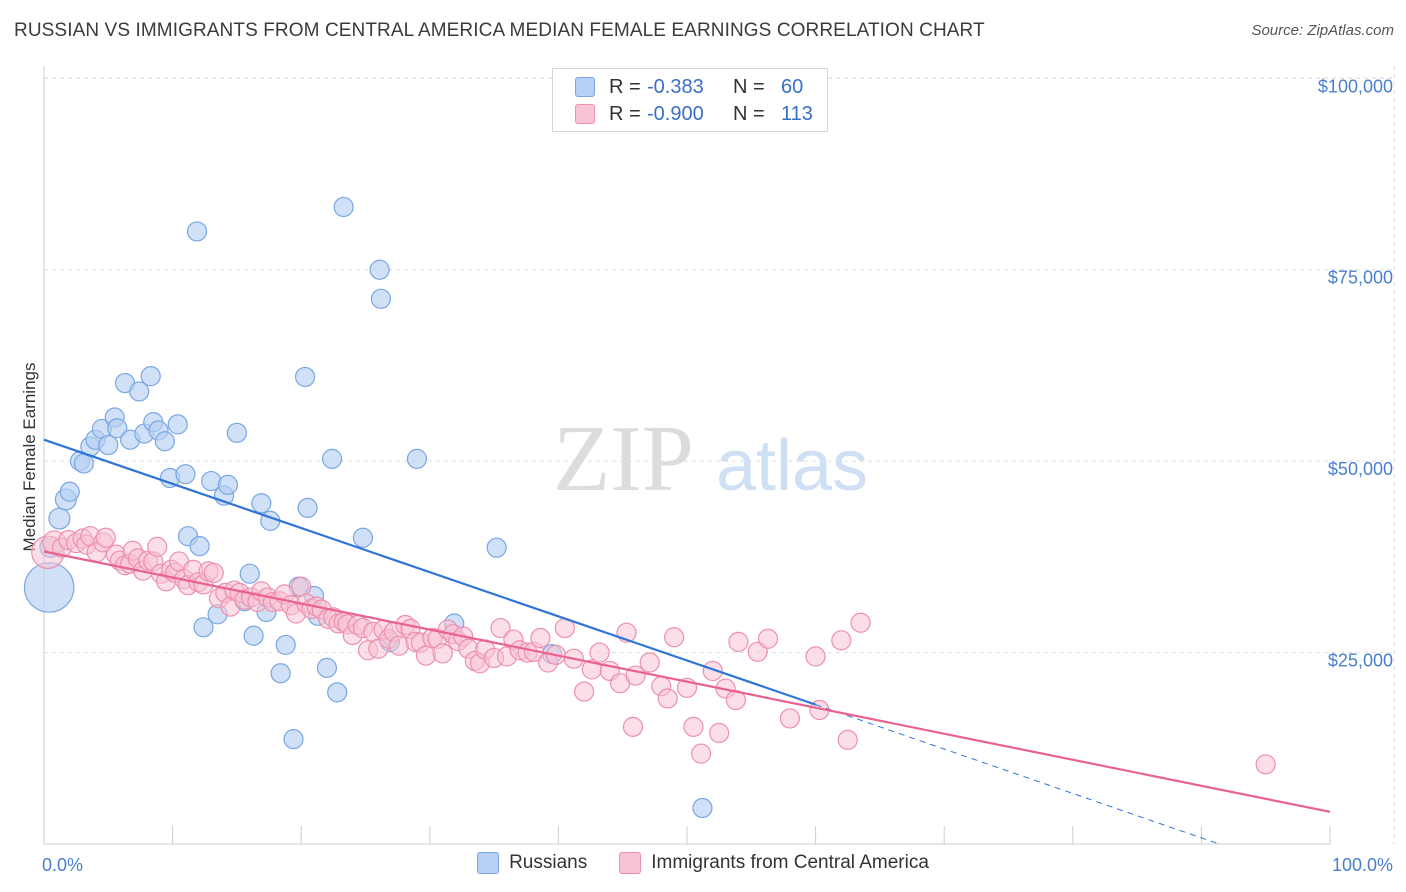  I want to click on y-tick-label: $50,000, so click(1360, 469).